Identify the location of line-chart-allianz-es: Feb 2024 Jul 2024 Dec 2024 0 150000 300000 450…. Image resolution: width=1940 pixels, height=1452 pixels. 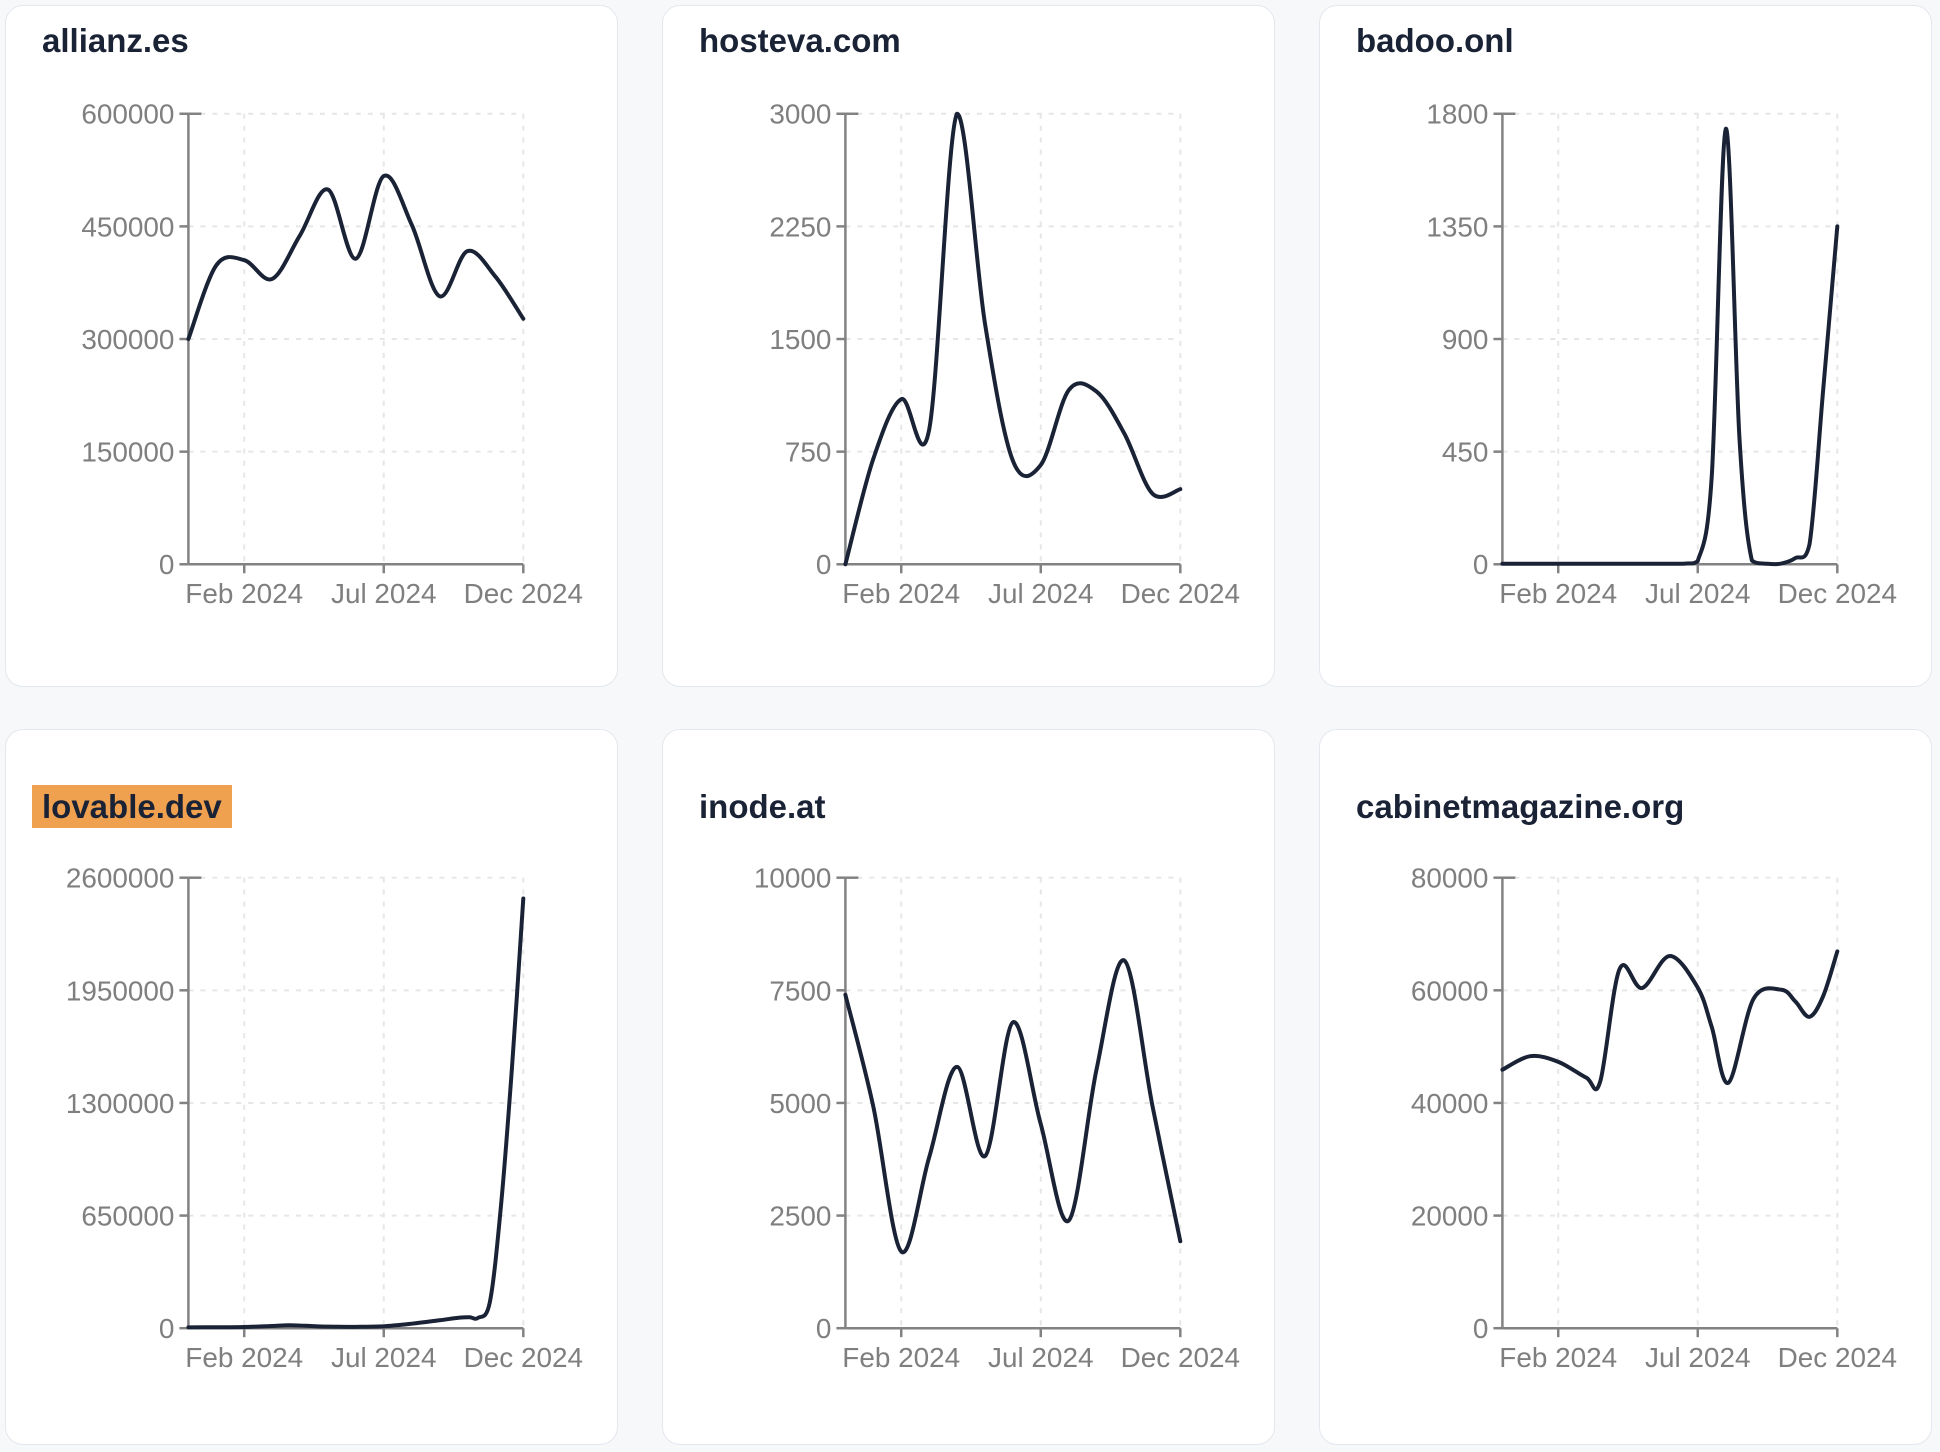
(332, 354).